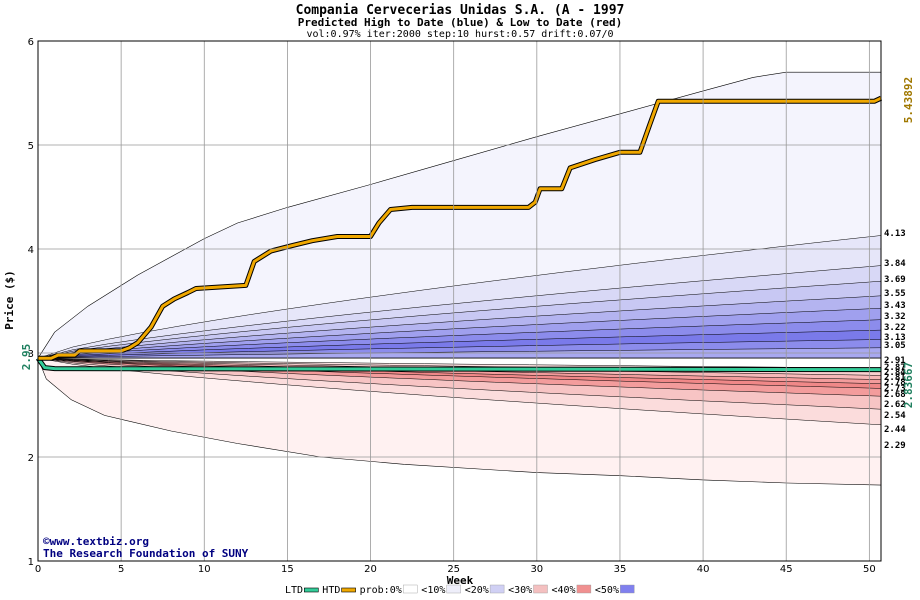  What do you see at coordinates (331, 590) in the screenshot?
I see `legend-label: HTD` at bounding box center [331, 590].